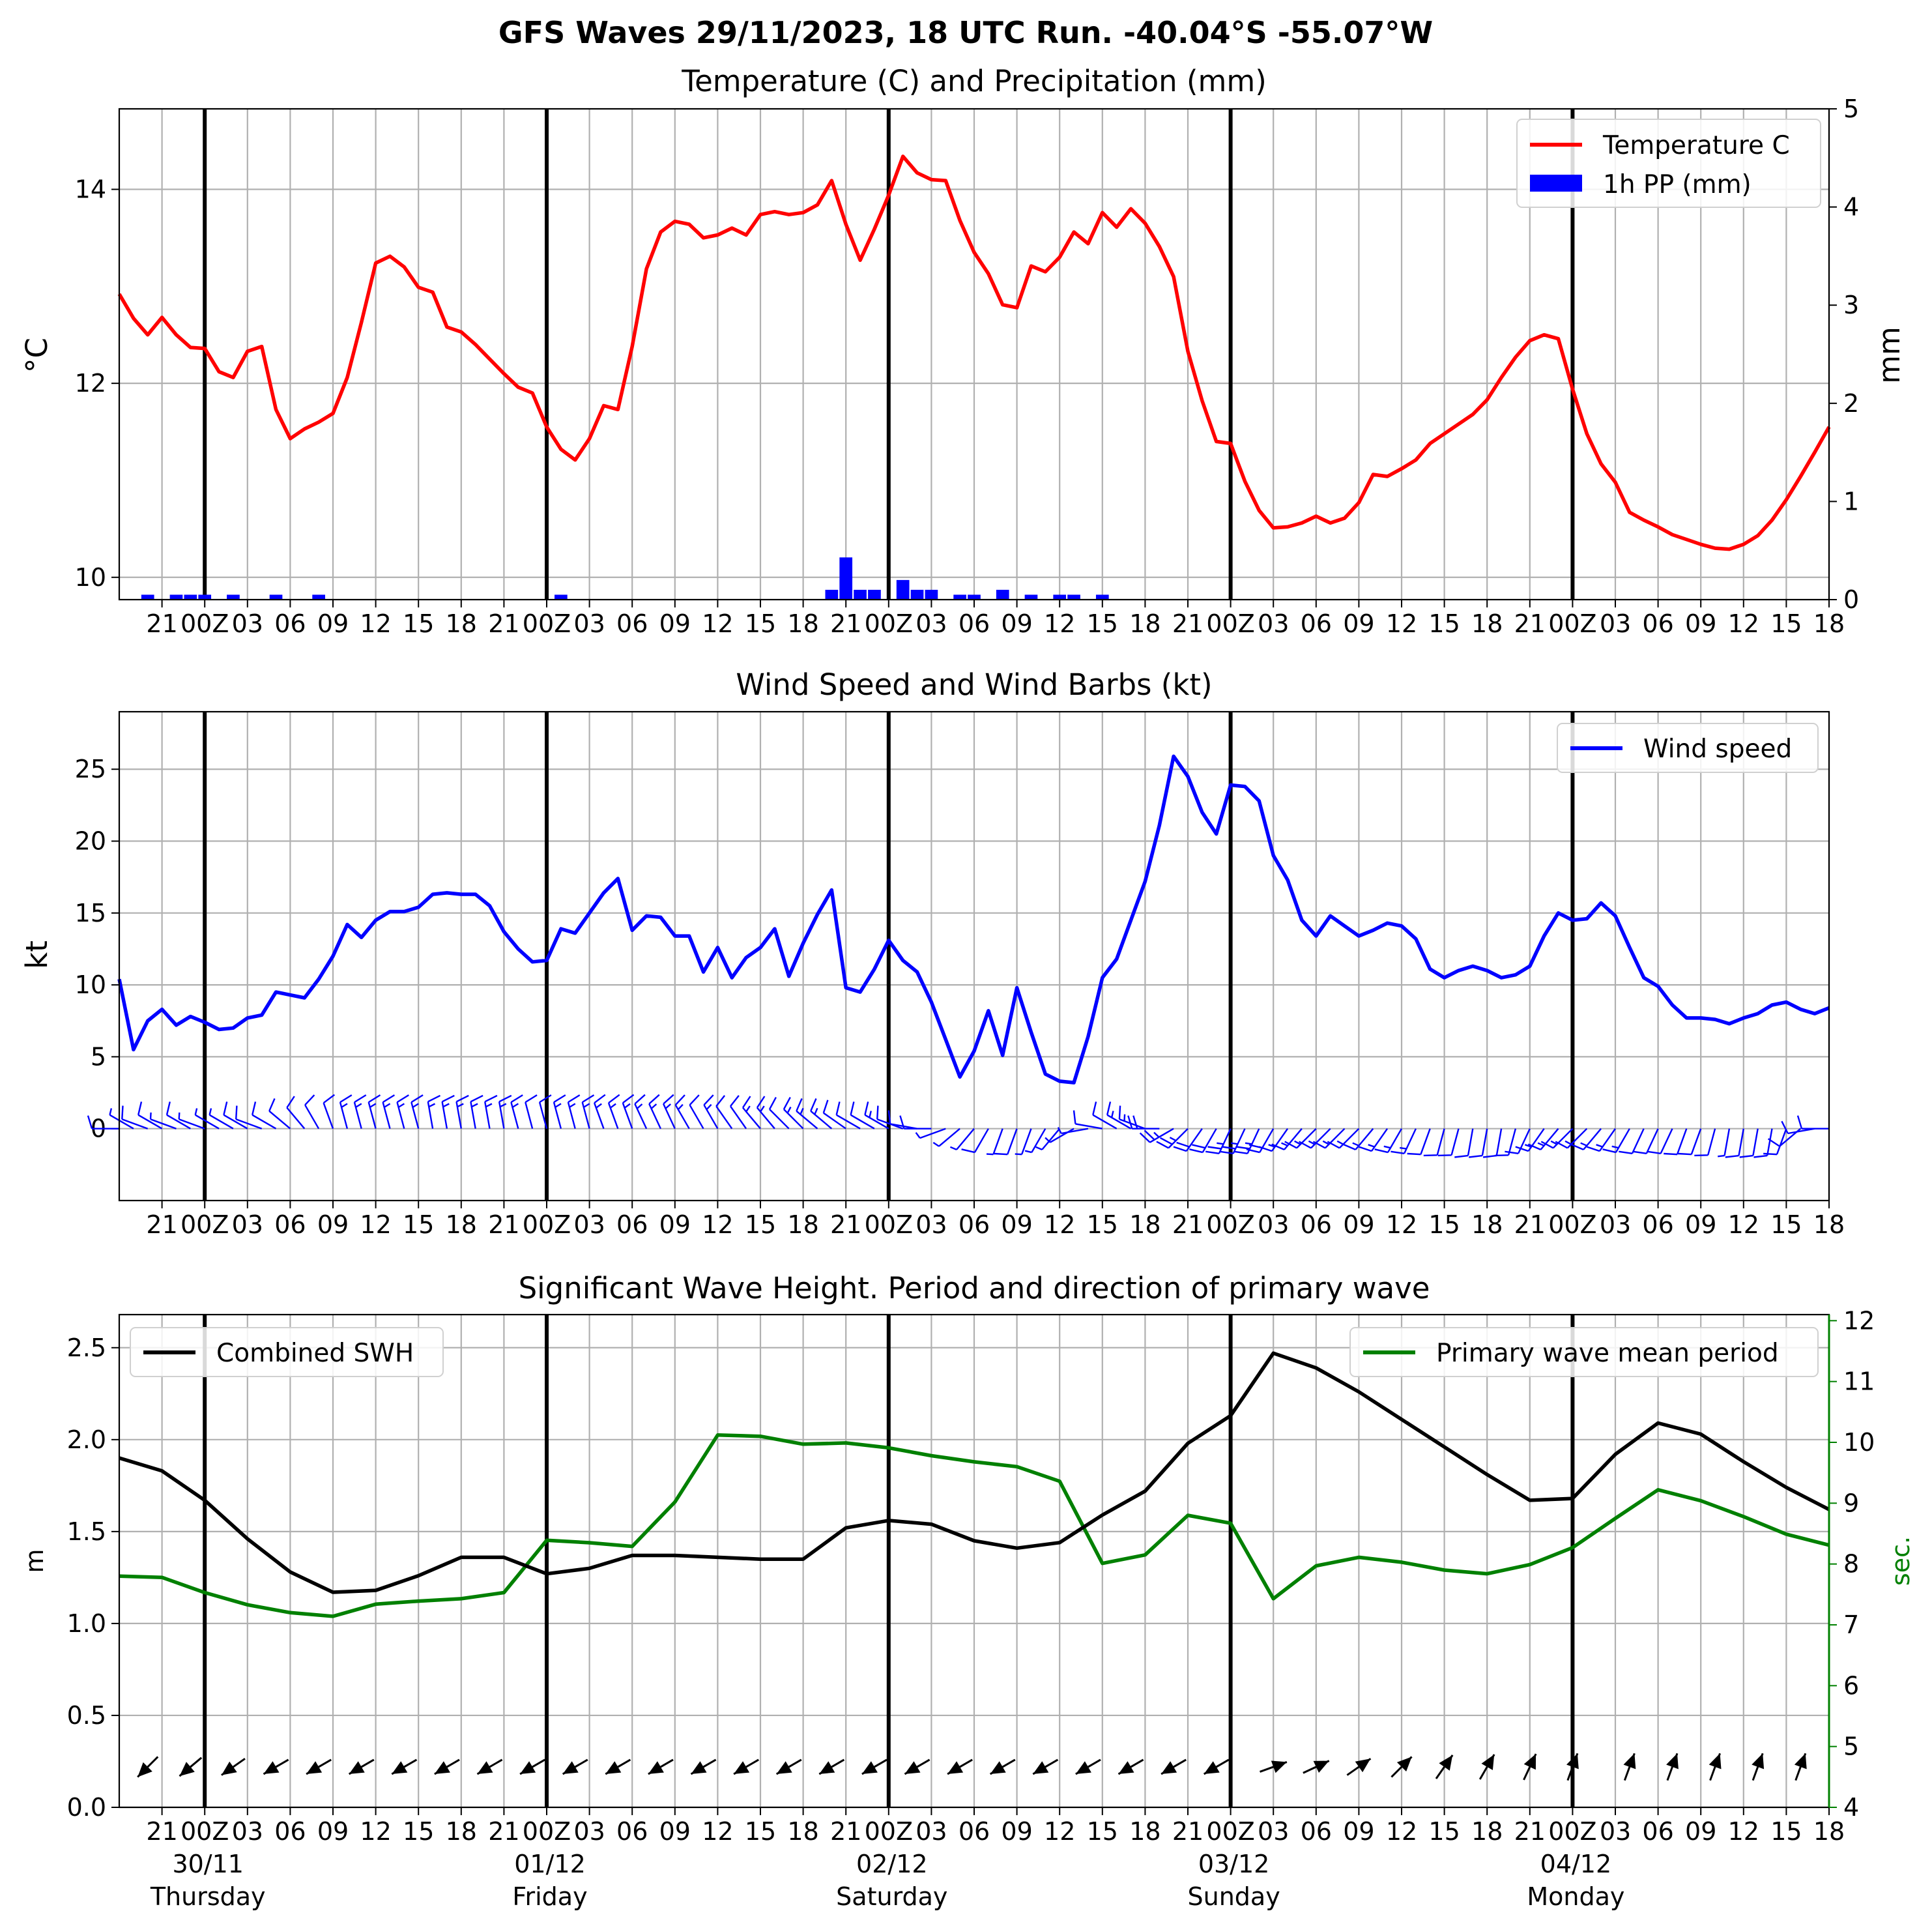 The height and width of the screenshot is (1924, 1932). Describe the element at coordinates (974, 1525) in the screenshot. I see `wave-period-line` at that location.